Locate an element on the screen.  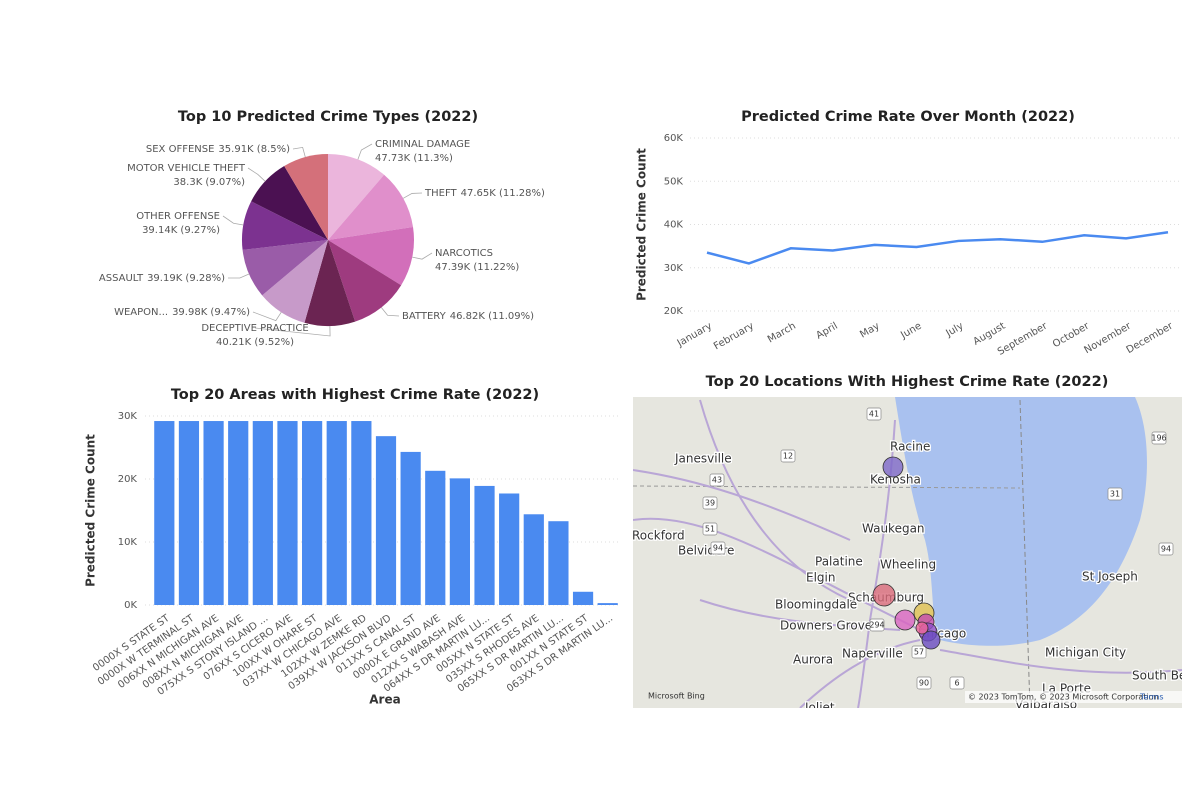
value-label: 38.3K (9.07%) is located at coordinates (209, 182).